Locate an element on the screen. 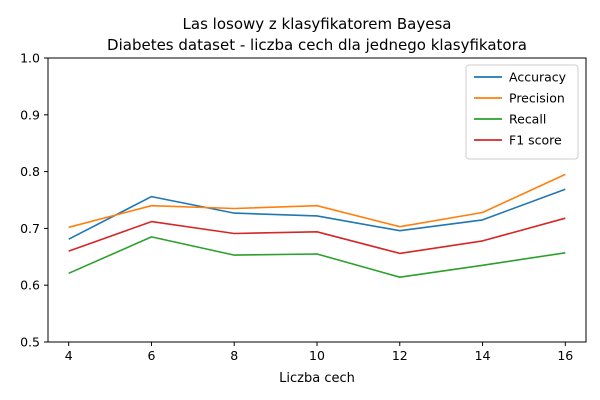 The height and width of the screenshot is (400, 600). x-tick-label: 16 is located at coordinates (565, 355).